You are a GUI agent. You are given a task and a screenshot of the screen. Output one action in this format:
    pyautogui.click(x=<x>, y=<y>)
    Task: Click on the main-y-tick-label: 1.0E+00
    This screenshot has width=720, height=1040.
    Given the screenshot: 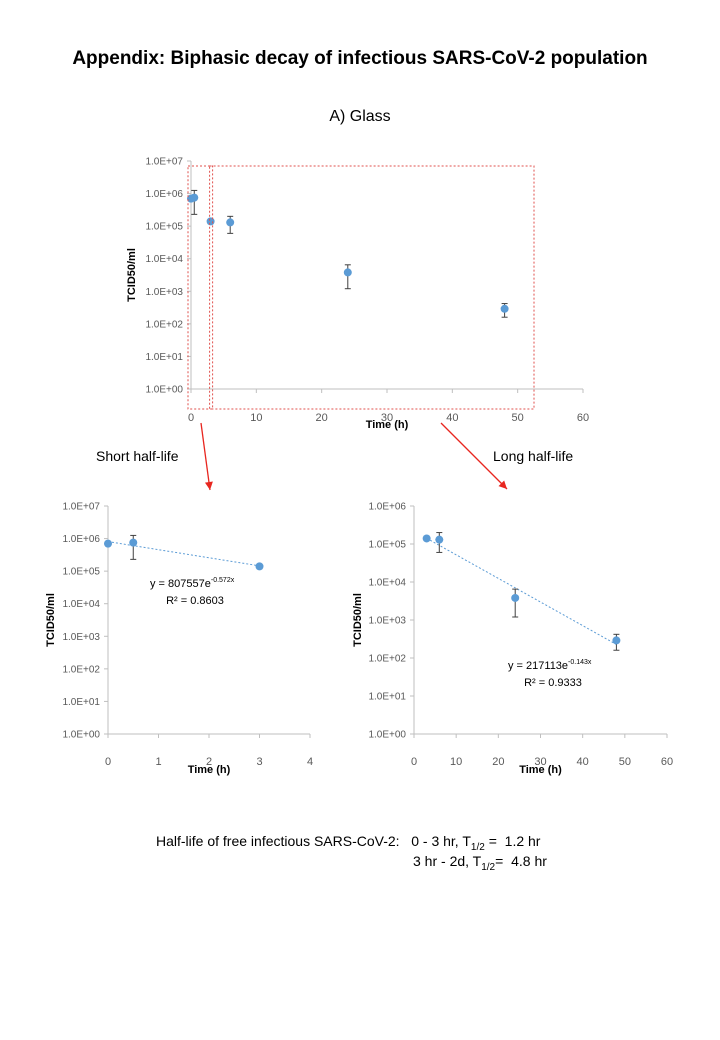 What is the action you would take?
    pyautogui.click(x=164, y=390)
    